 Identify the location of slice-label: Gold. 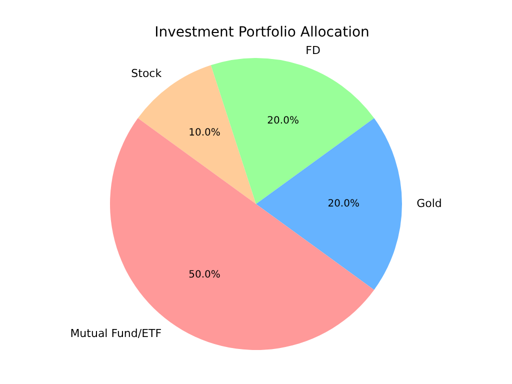
(429, 203).